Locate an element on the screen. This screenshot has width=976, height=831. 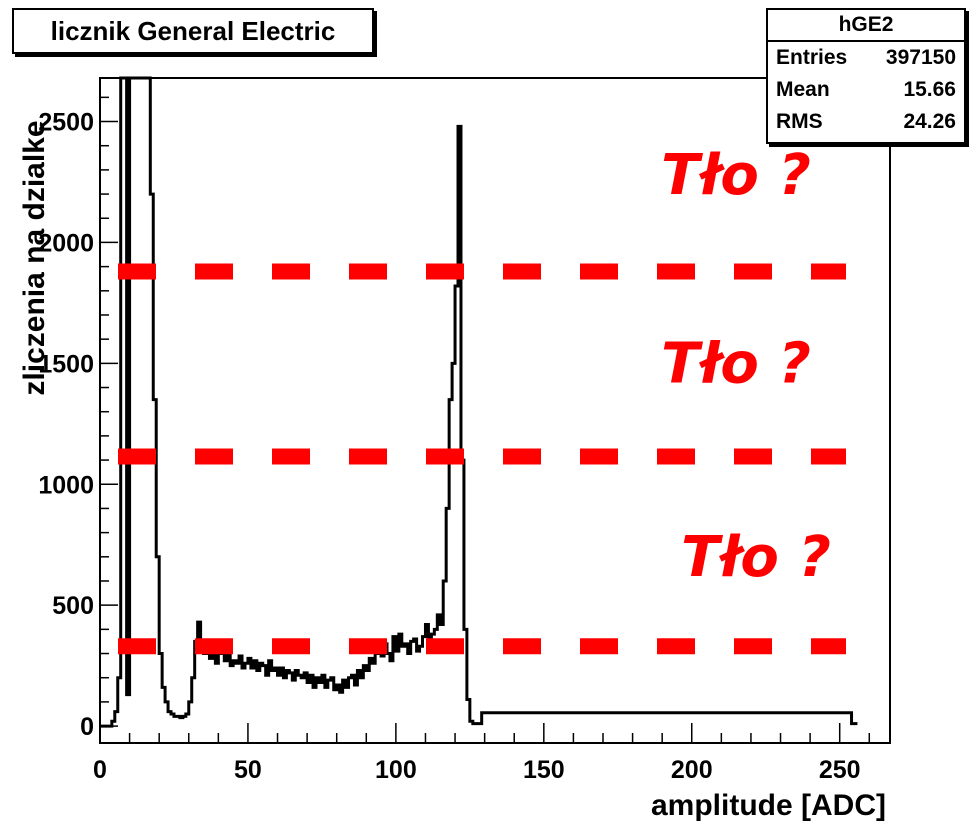
stats-value: 15.66 is located at coordinates (929, 89).